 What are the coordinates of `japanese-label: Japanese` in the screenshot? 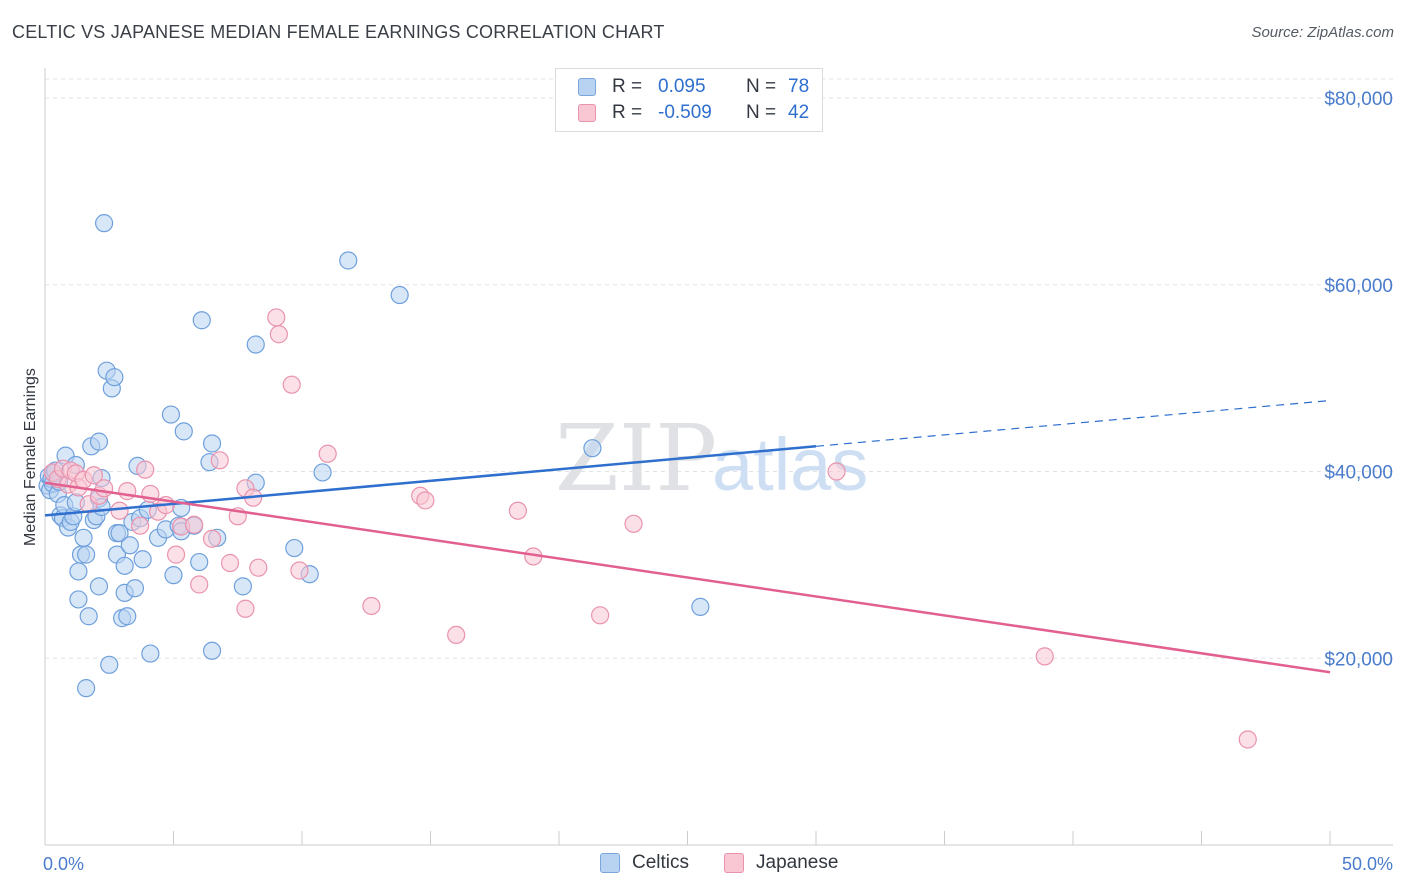 It's located at (797, 862).